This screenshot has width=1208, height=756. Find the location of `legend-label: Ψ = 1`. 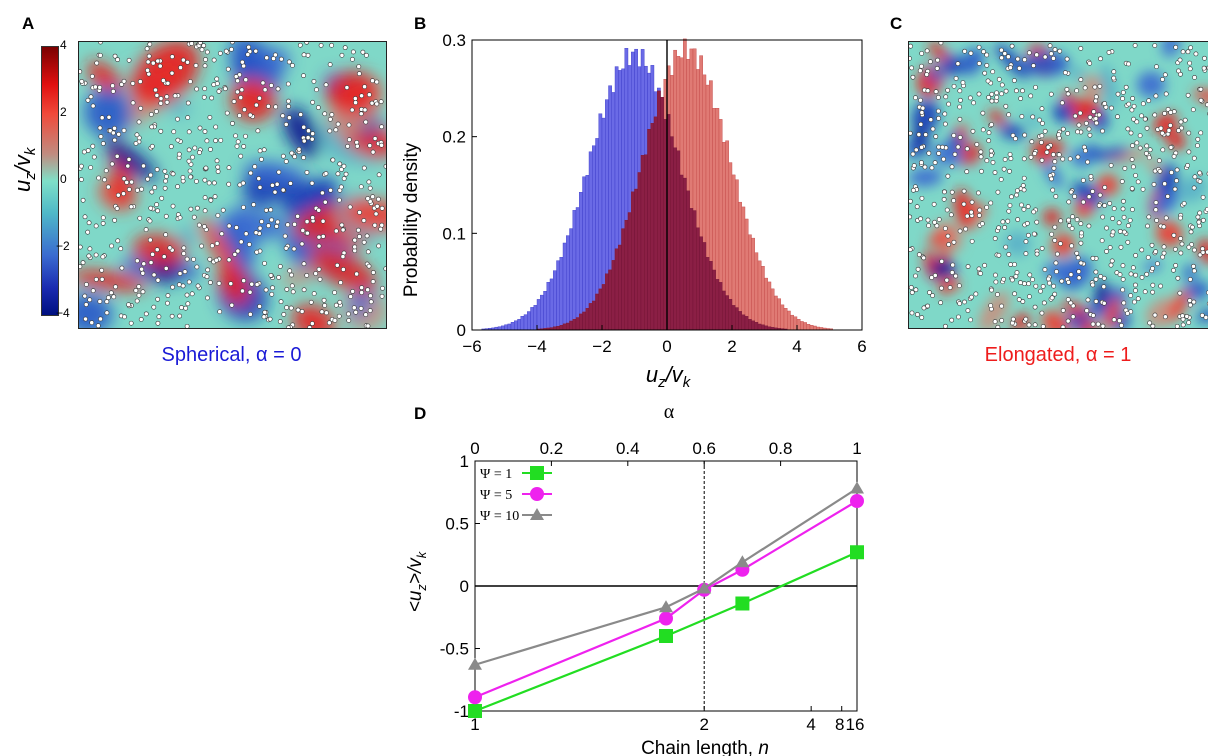

legend-label: Ψ = 1 is located at coordinates (496, 474).